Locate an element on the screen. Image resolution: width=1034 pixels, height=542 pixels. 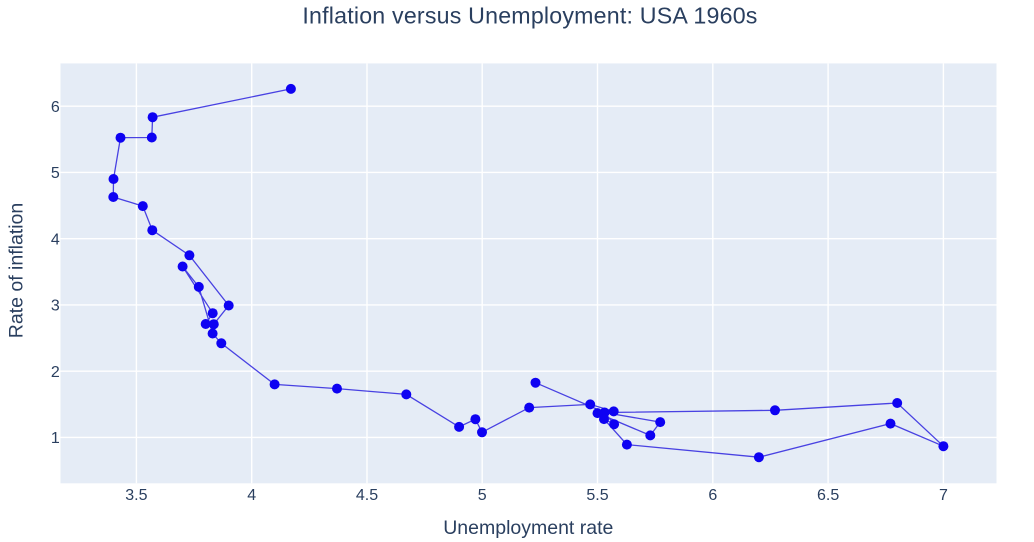
svg-text: Unemployment rate is located at coordinates (528, 528).